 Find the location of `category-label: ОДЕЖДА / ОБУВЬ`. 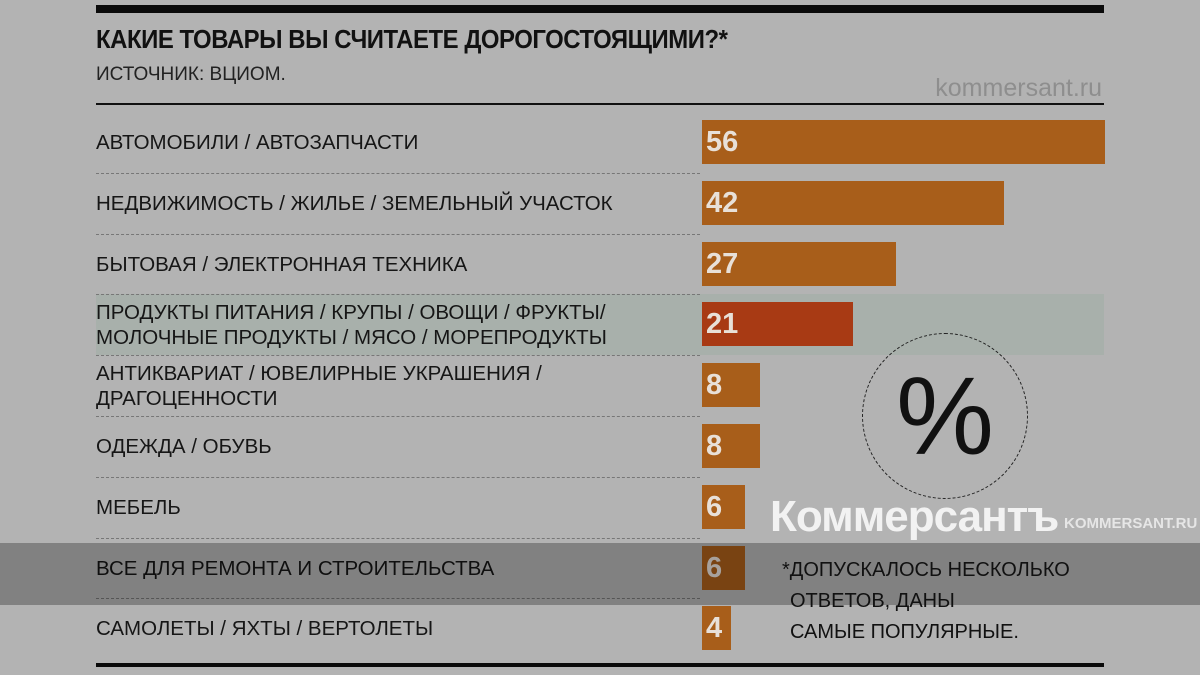

category-label: ОДЕЖДА / ОБУВЬ is located at coordinates (184, 446).